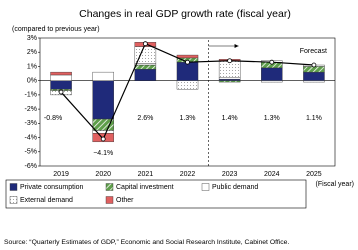 The height and width of the screenshot is (250, 358). What do you see at coordinates (31, 152) in the screenshot?
I see `y-tick-label: -5%` at bounding box center [31, 152].